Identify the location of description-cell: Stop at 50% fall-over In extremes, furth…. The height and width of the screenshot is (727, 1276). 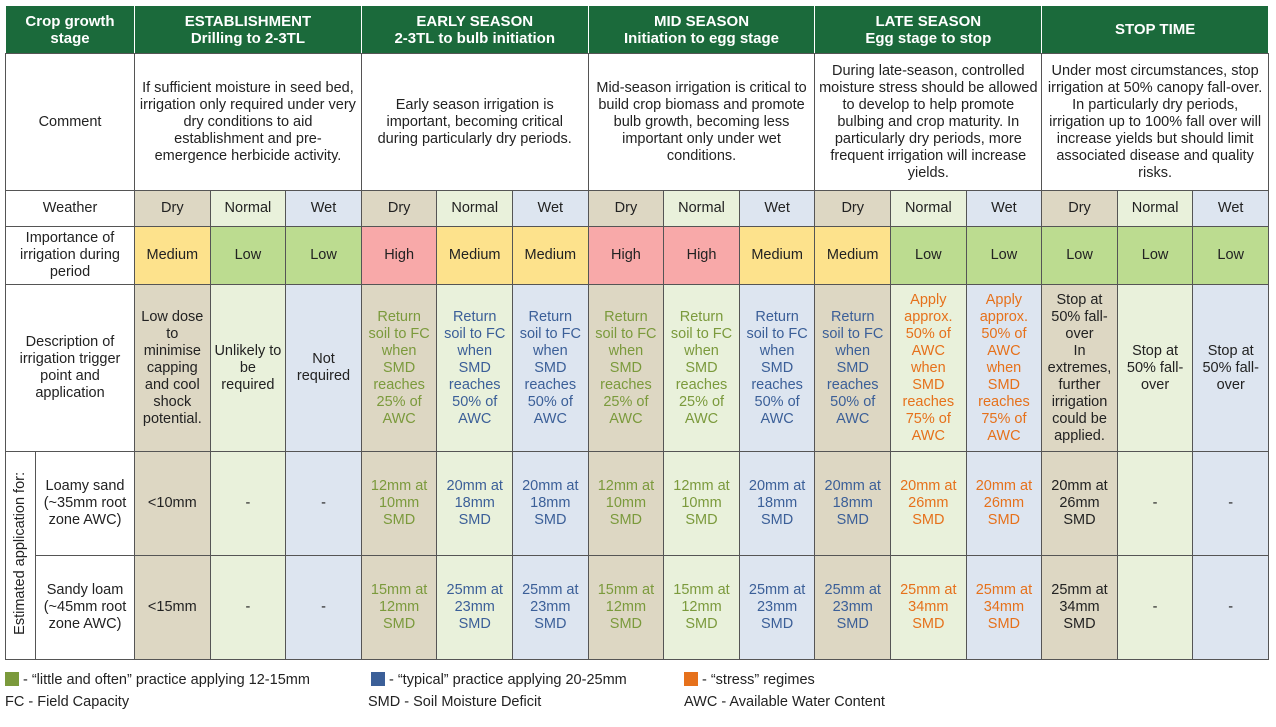
(1079, 368).